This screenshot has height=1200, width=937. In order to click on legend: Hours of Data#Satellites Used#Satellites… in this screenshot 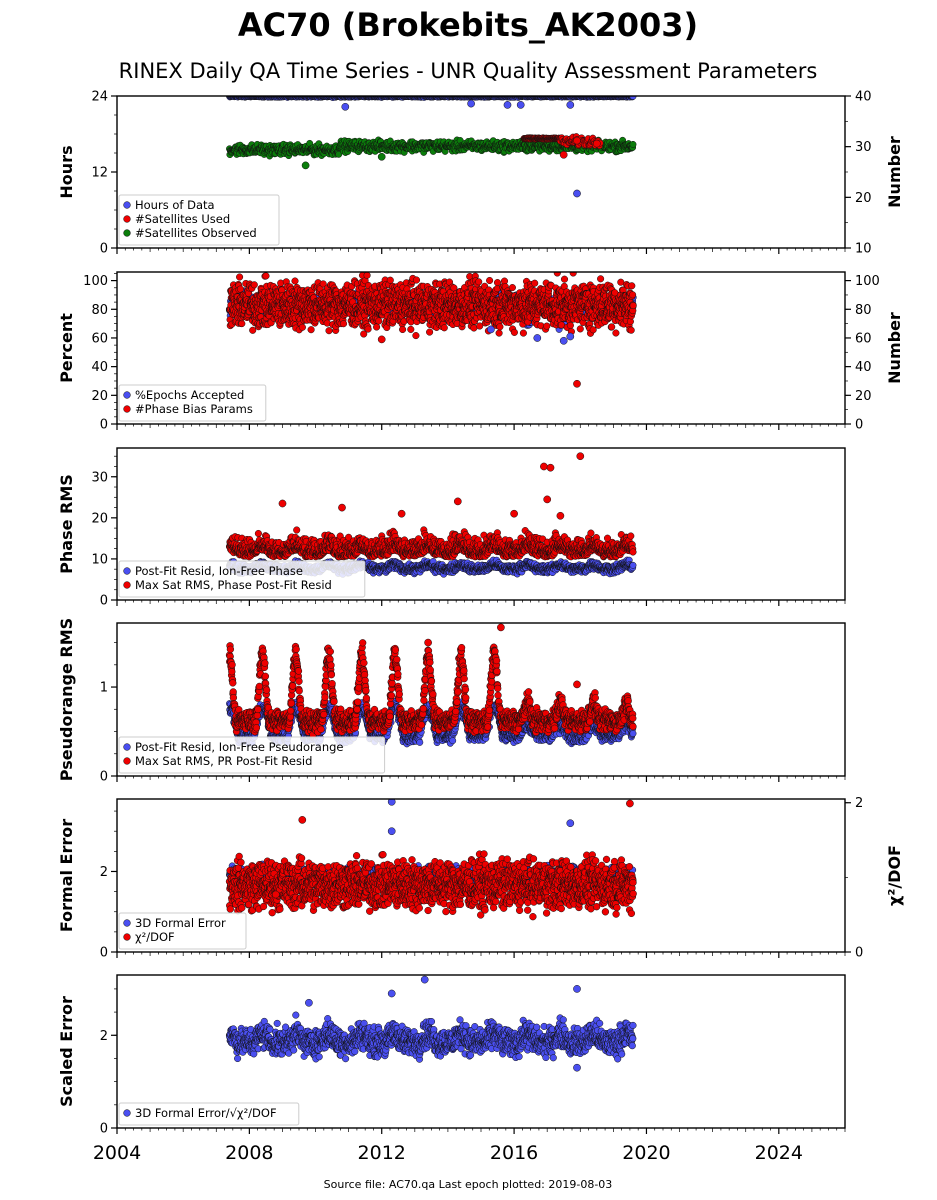, I will do `click(199, 220)`.